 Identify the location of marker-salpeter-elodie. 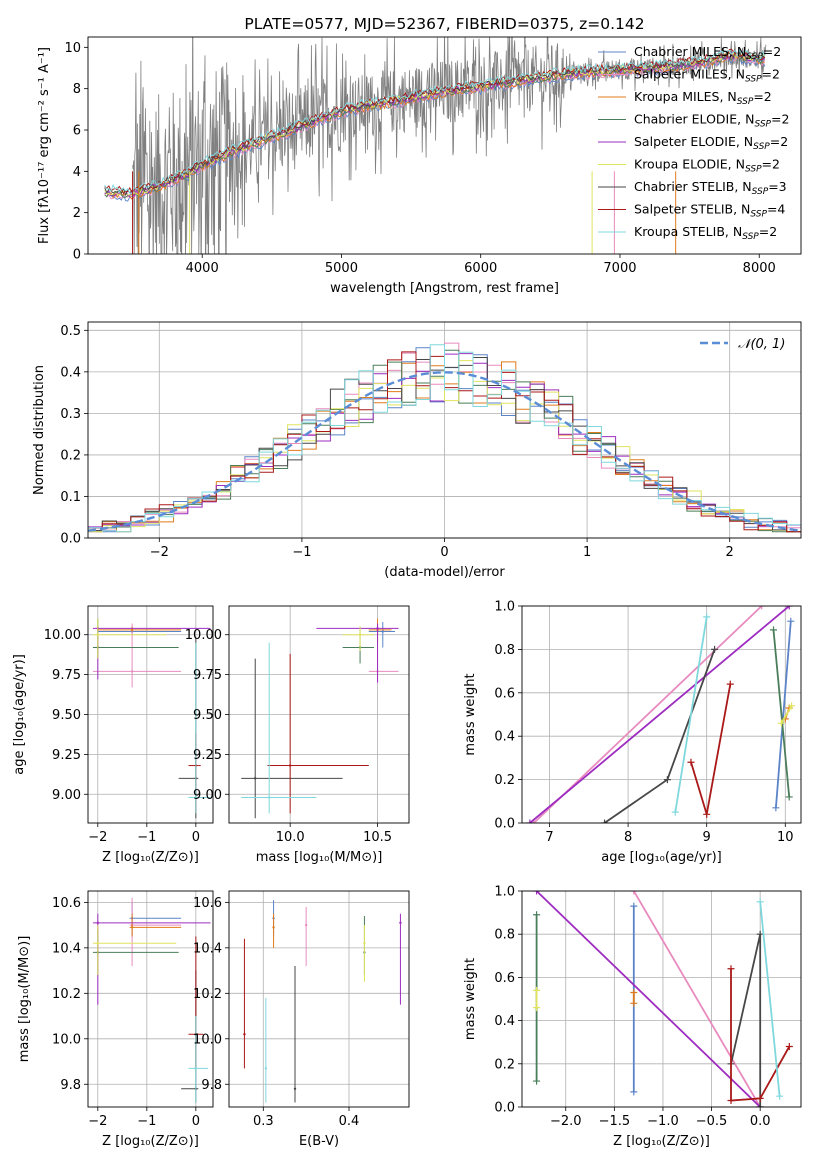
(789, 608).